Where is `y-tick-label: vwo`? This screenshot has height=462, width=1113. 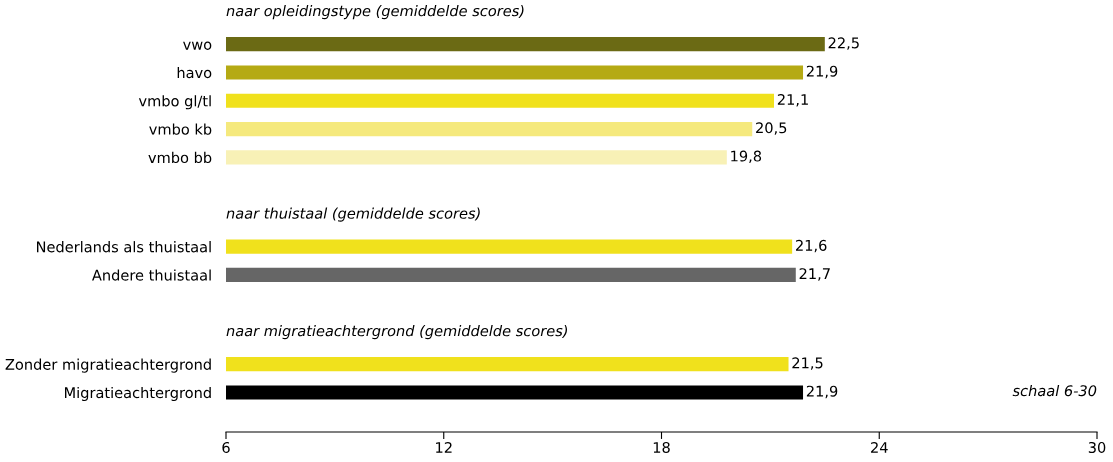 y-tick-label: vwo is located at coordinates (197, 45).